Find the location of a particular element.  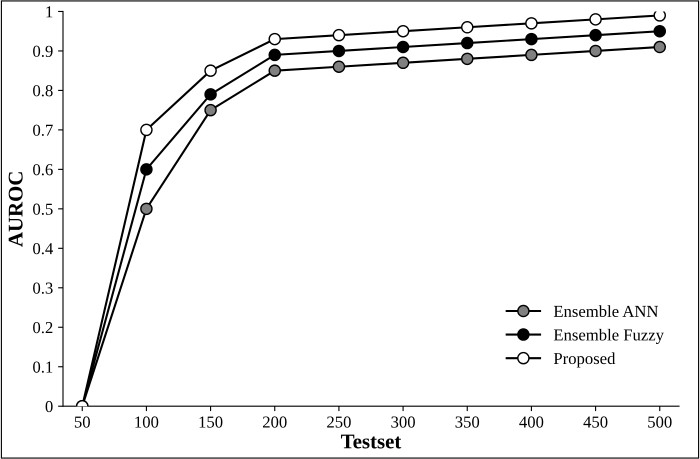

x-tick-label: 450 is located at coordinates (595, 422).